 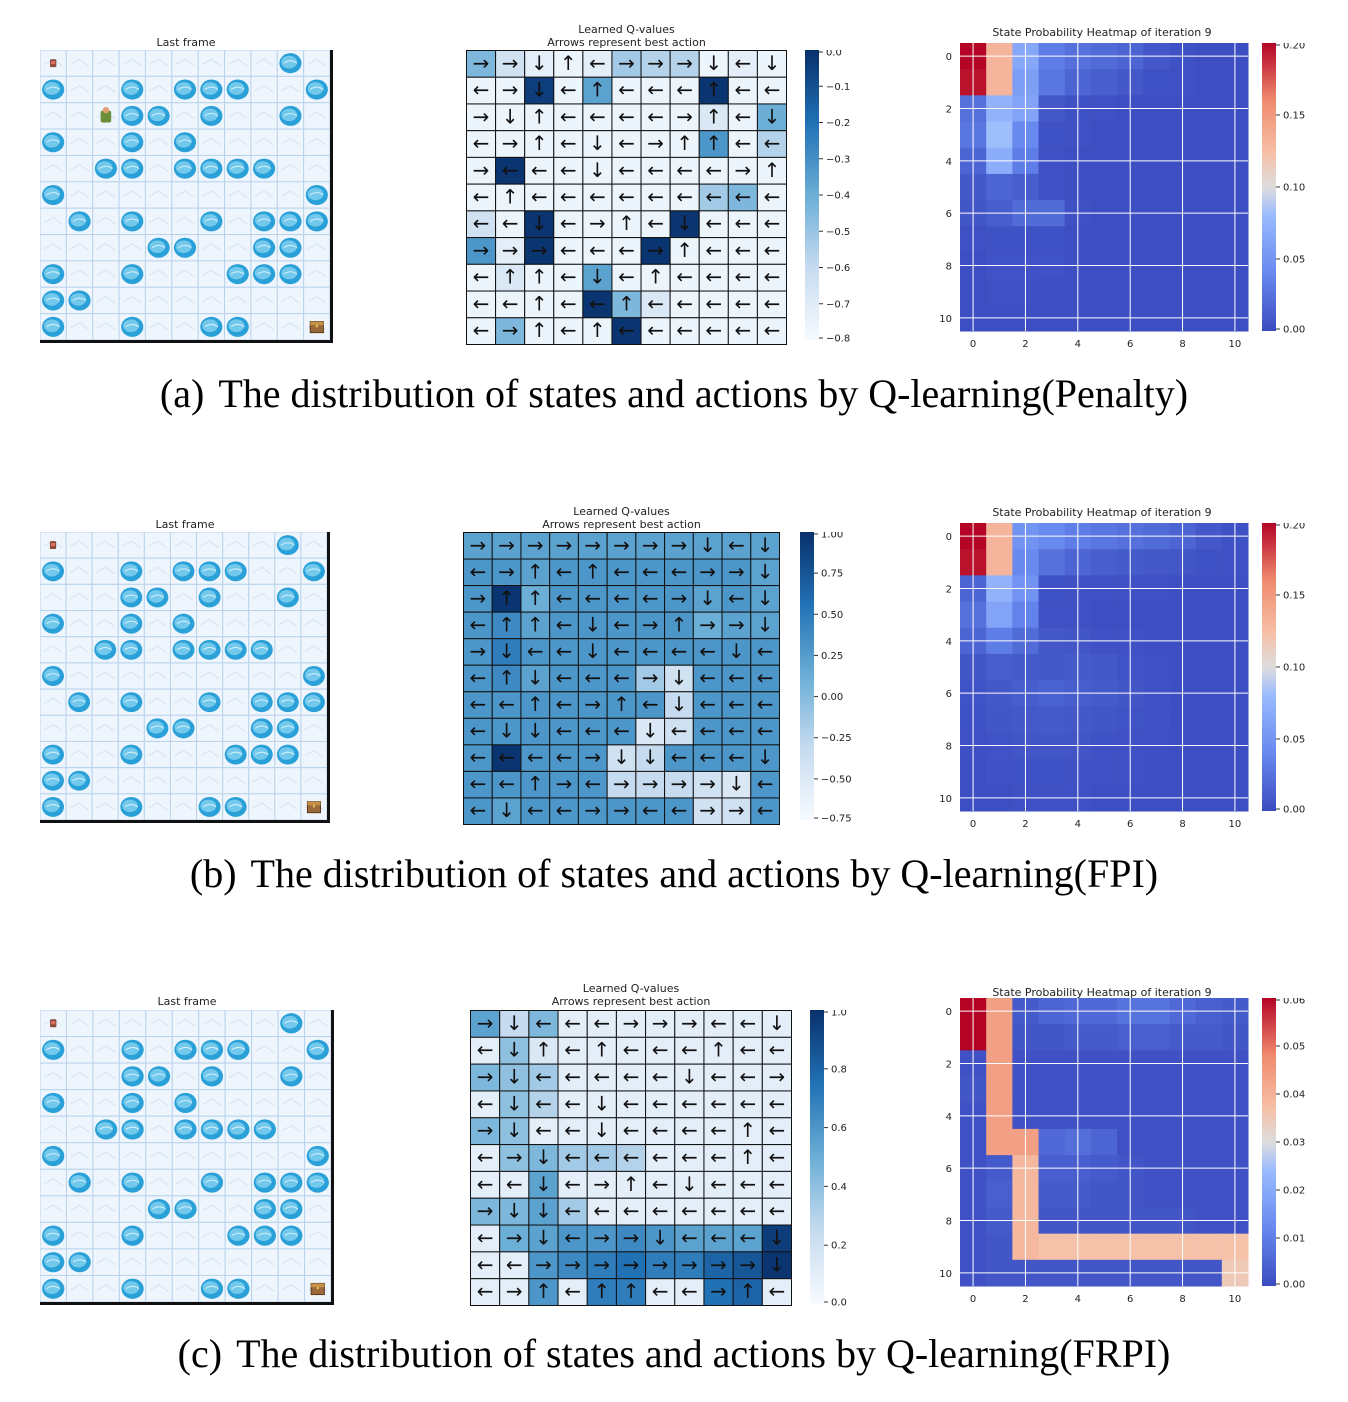 What do you see at coordinates (626, 42) in the screenshot?
I see `q-title-line2: Arrows represent best action` at bounding box center [626, 42].